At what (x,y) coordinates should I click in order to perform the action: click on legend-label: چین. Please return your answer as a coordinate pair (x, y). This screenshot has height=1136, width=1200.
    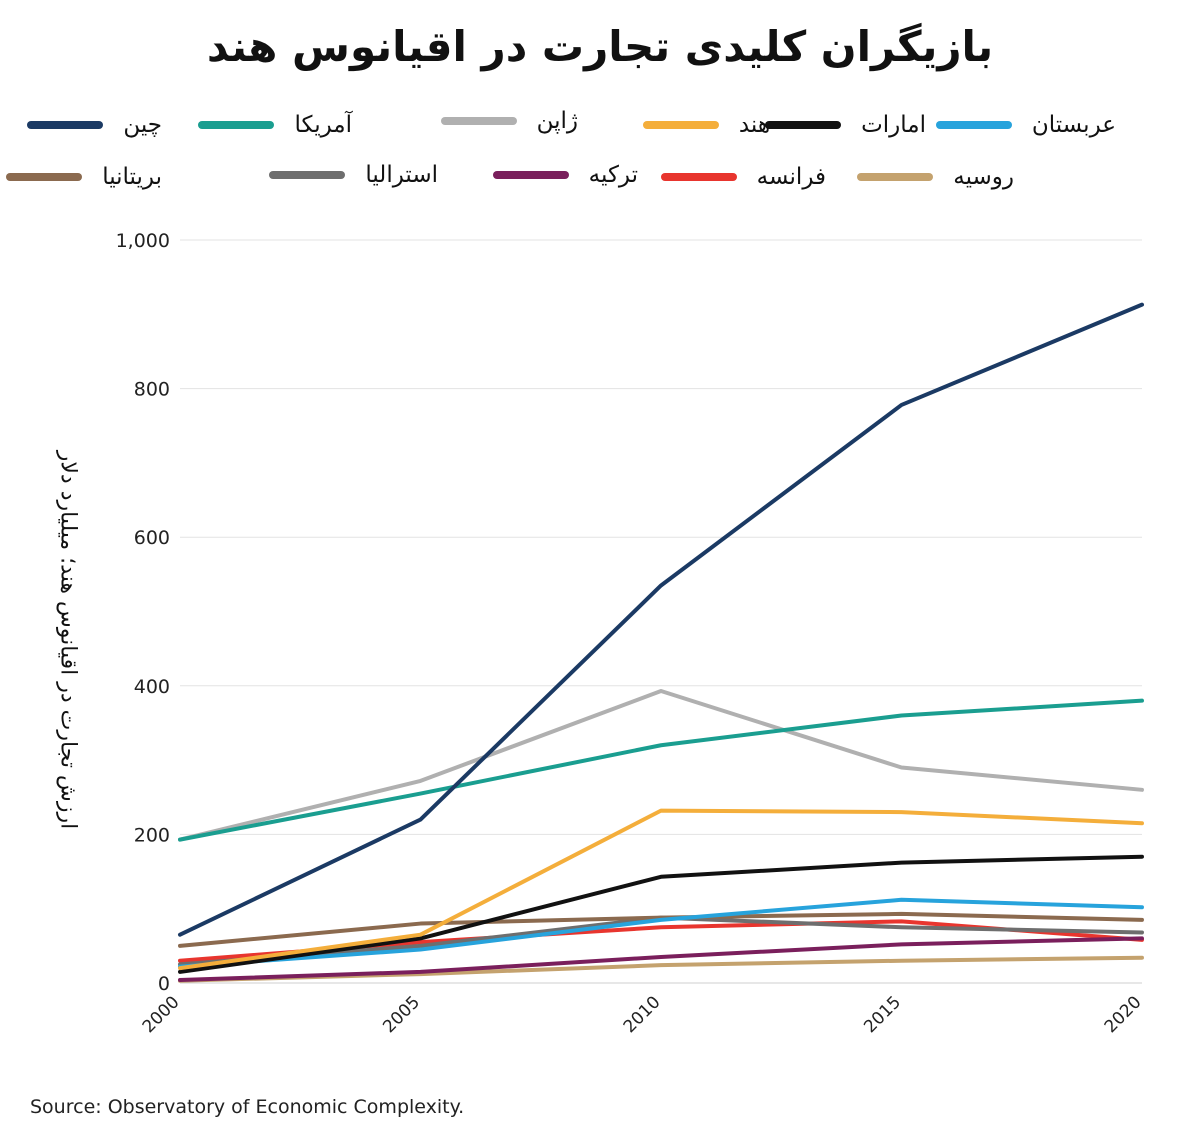
    Looking at the image, I should click on (142, 125).